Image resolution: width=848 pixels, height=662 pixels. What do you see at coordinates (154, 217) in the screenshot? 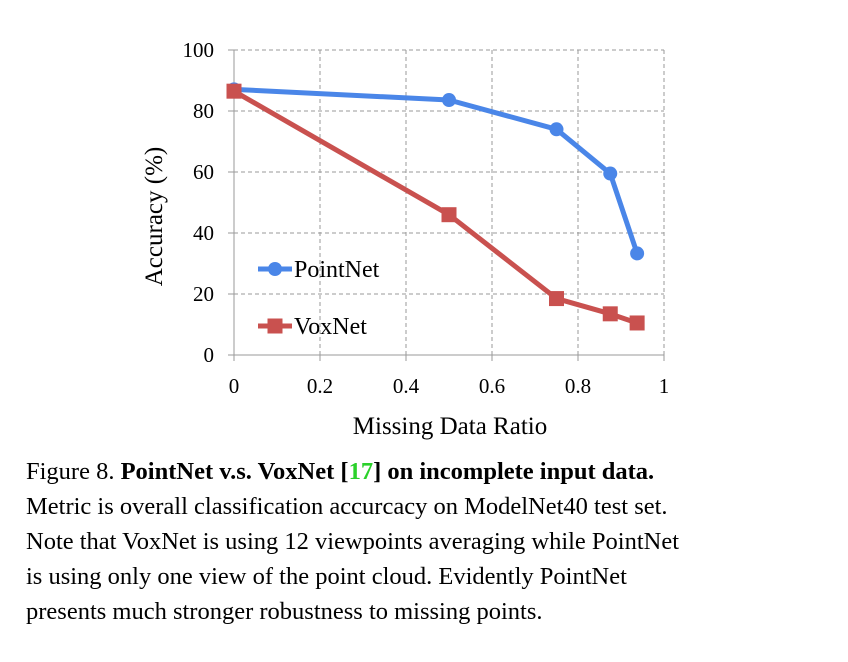
I see `y-axis-title: Accuracy (%)` at bounding box center [154, 217].